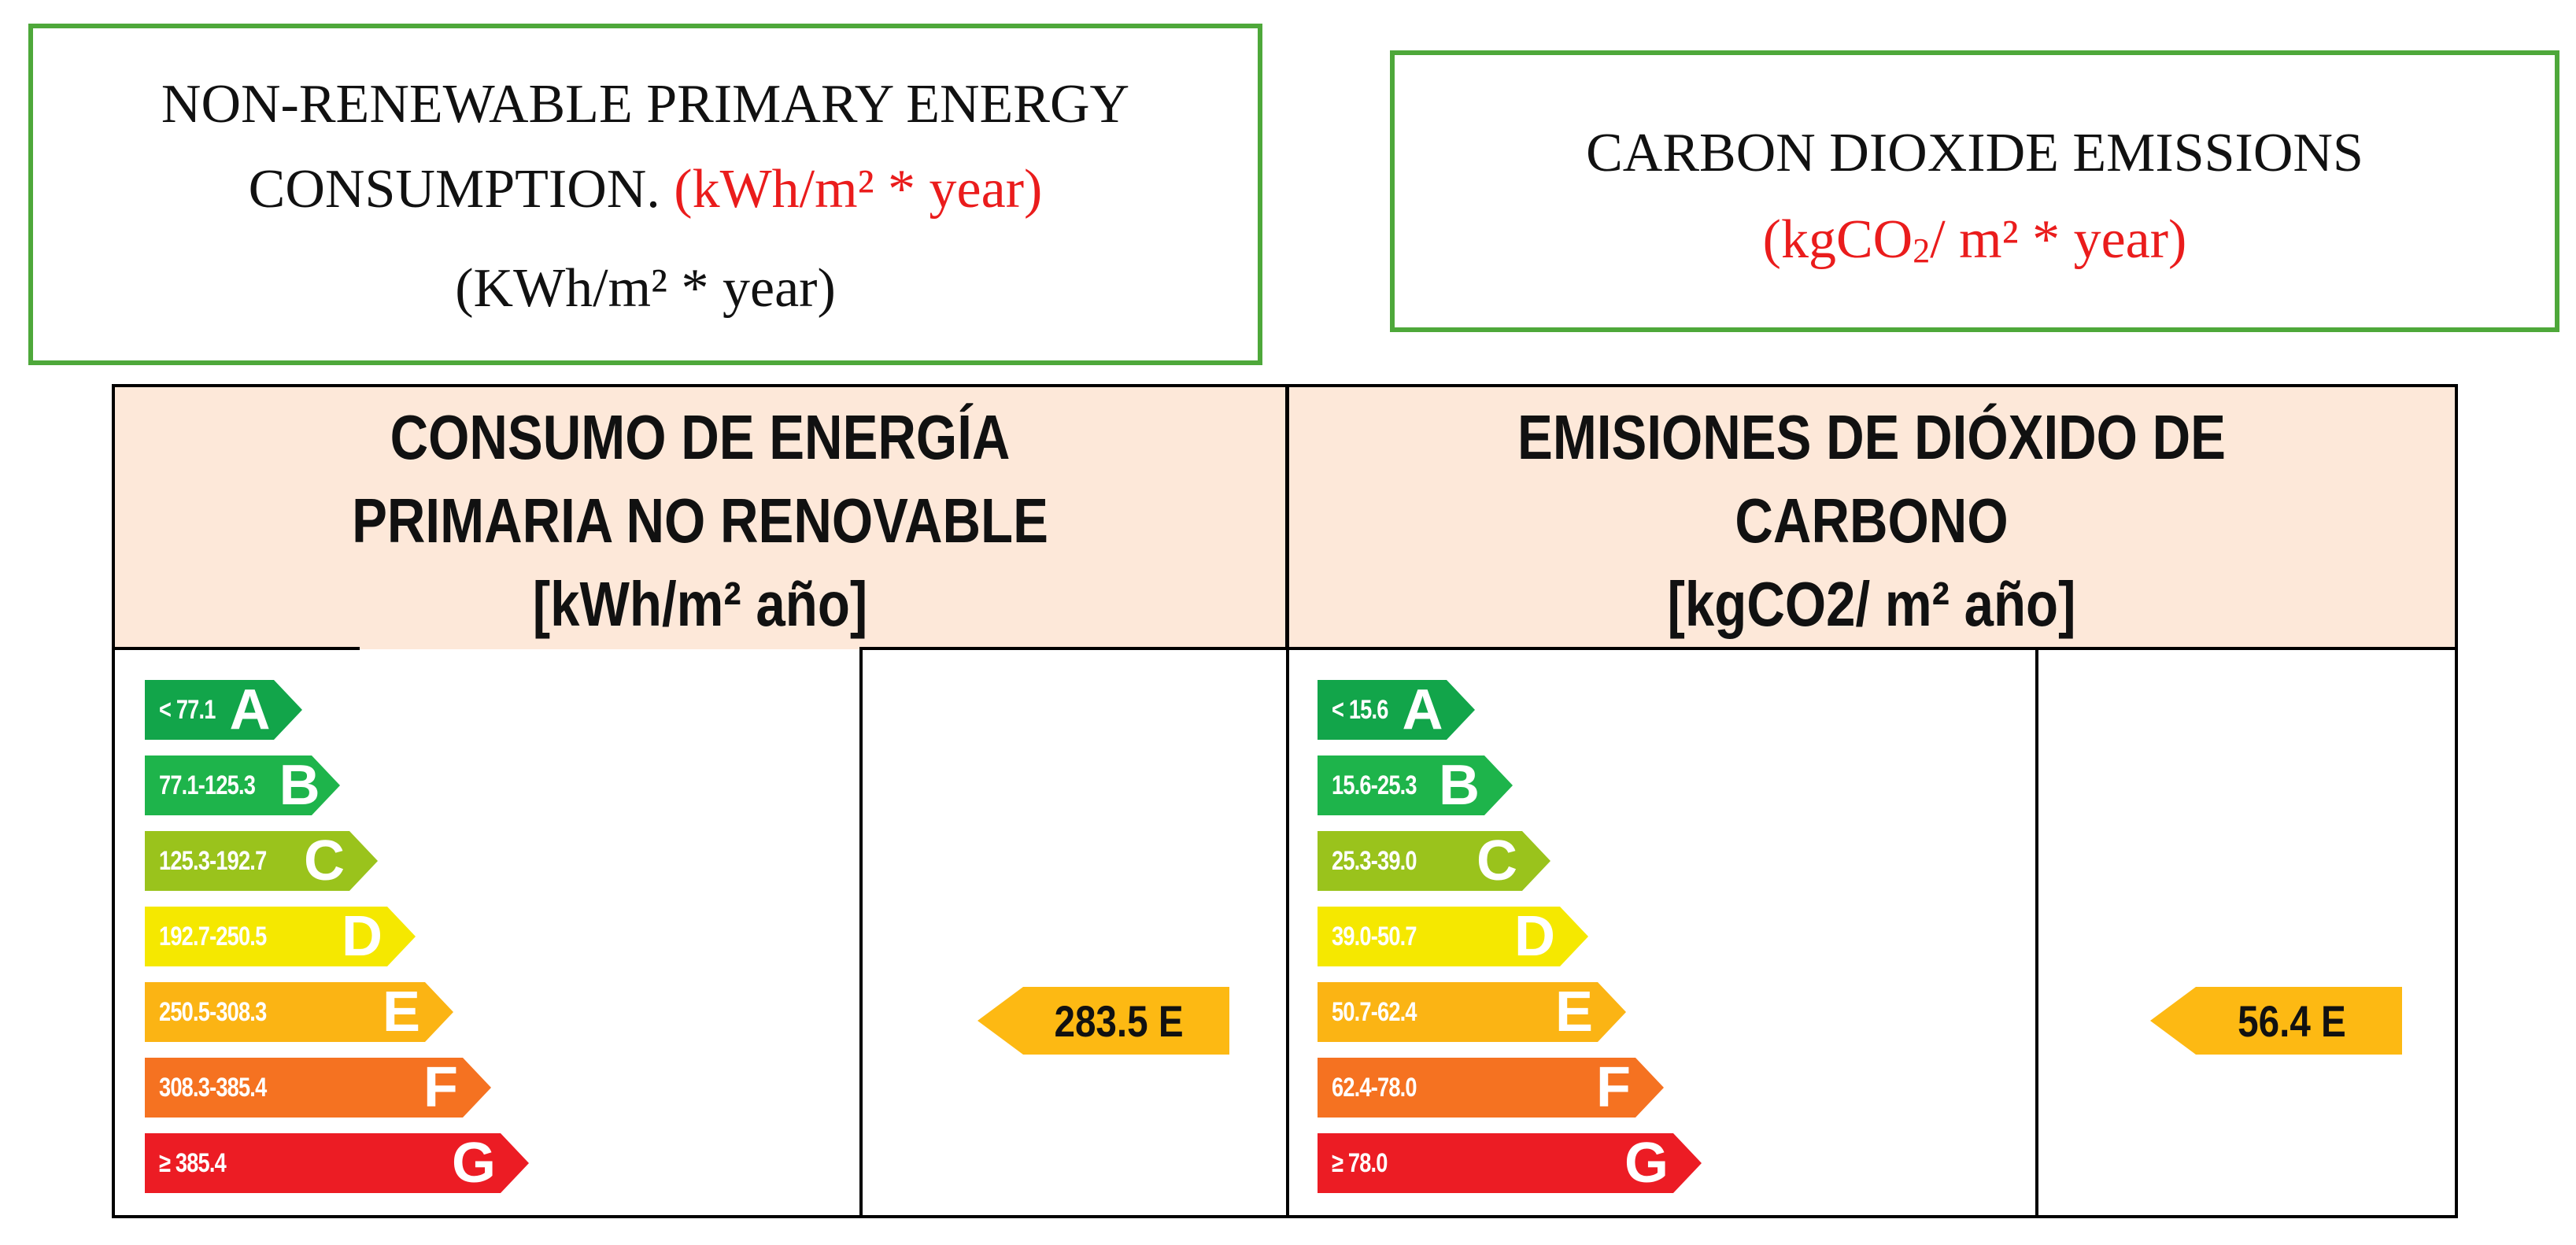 The width and height of the screenshot is (2576, 1245). I want to click on emissions-band-range: 25.3-39.0, so click(1374, 860).